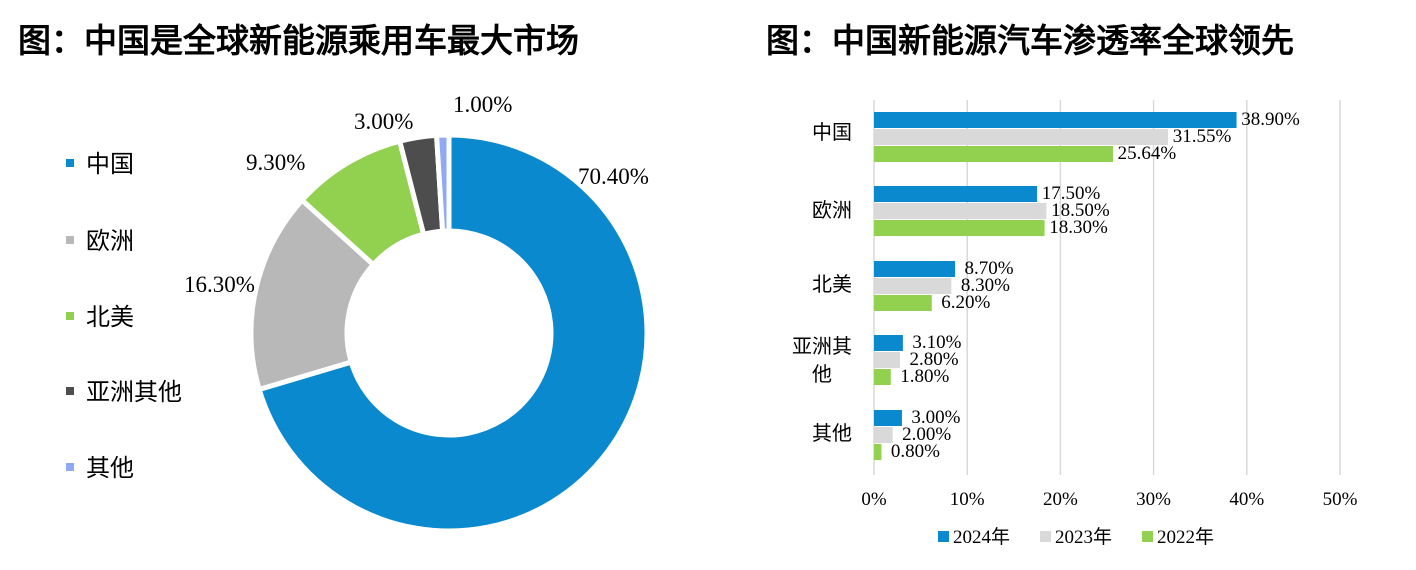  I want to click on legend-label: 2023年, so click(1083, 537).